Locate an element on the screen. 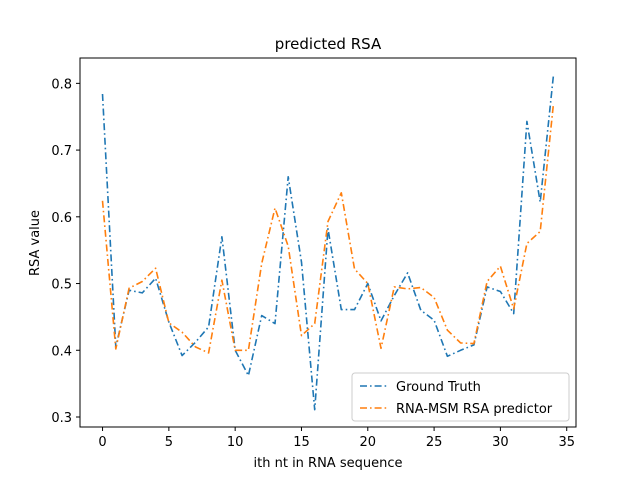  y-tick-label: 0.6 is located at coordinates (61, 218).